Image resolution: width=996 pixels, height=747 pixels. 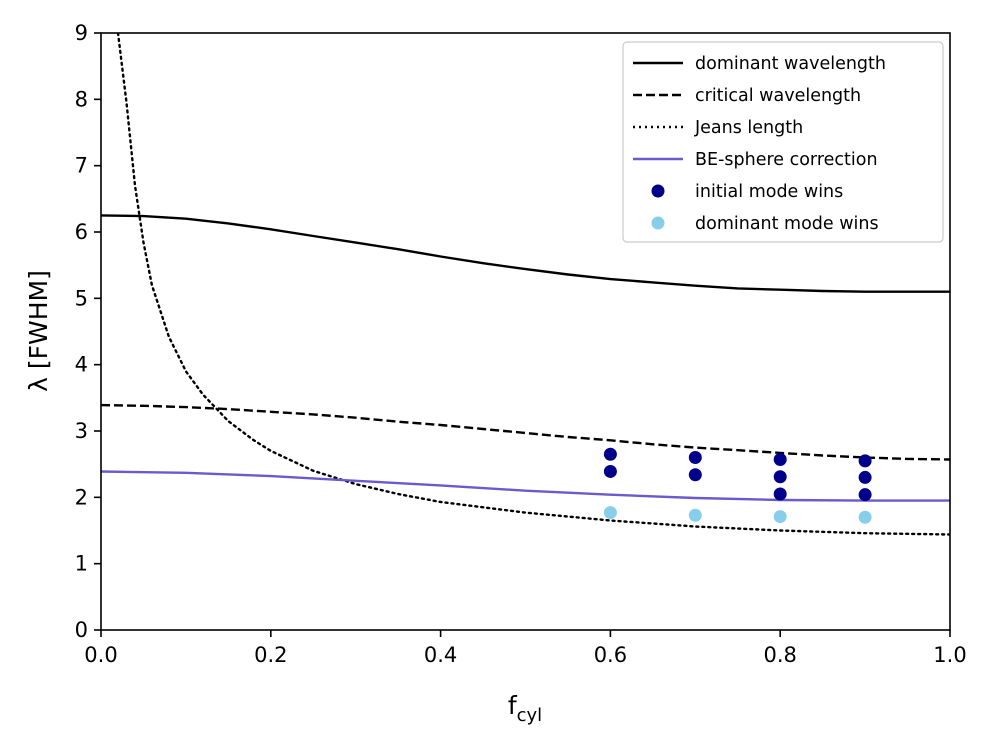 I want to click on legend-label: BE-sphere correction, so click(x=786, y=160).